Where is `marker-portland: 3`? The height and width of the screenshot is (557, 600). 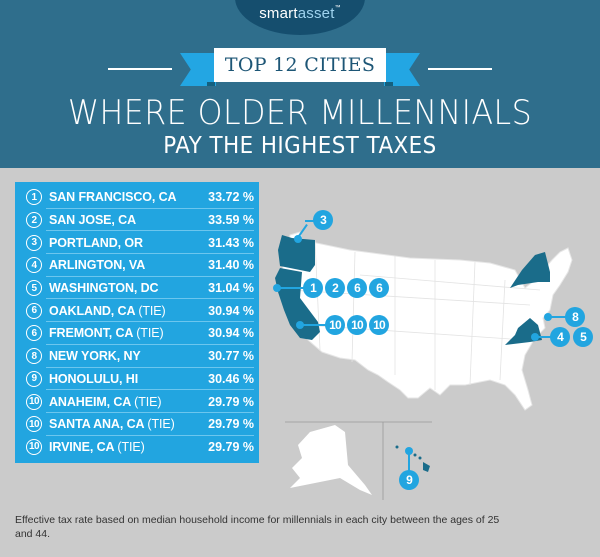 marker-portland: 3 is located at coordinates (323, 220).